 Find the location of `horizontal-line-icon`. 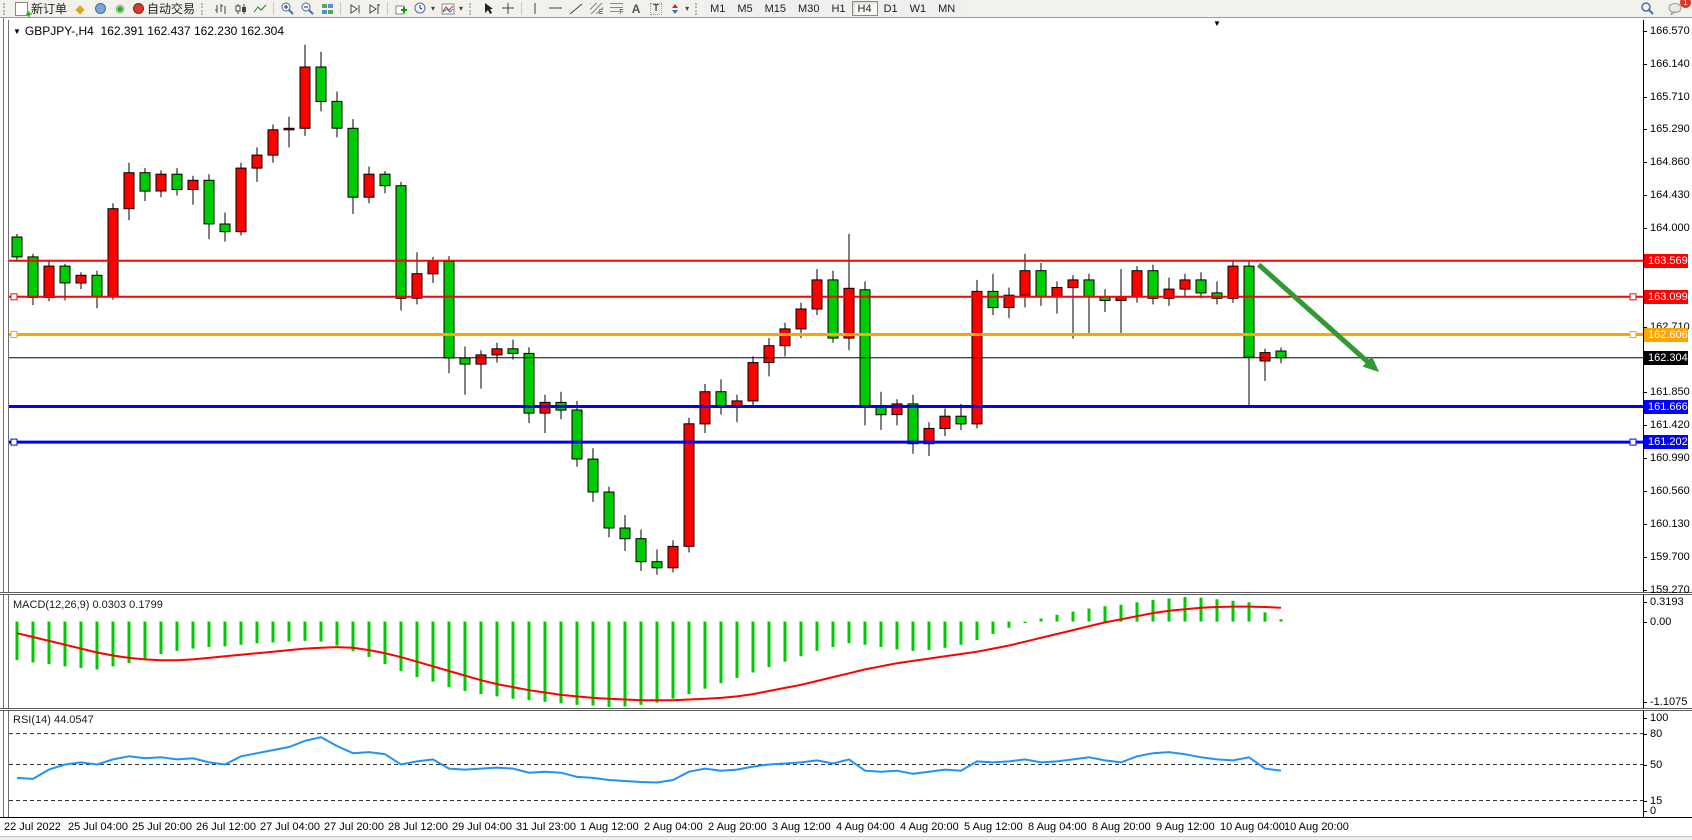

horizontal-line-icon is located at coordinates (556, 8).